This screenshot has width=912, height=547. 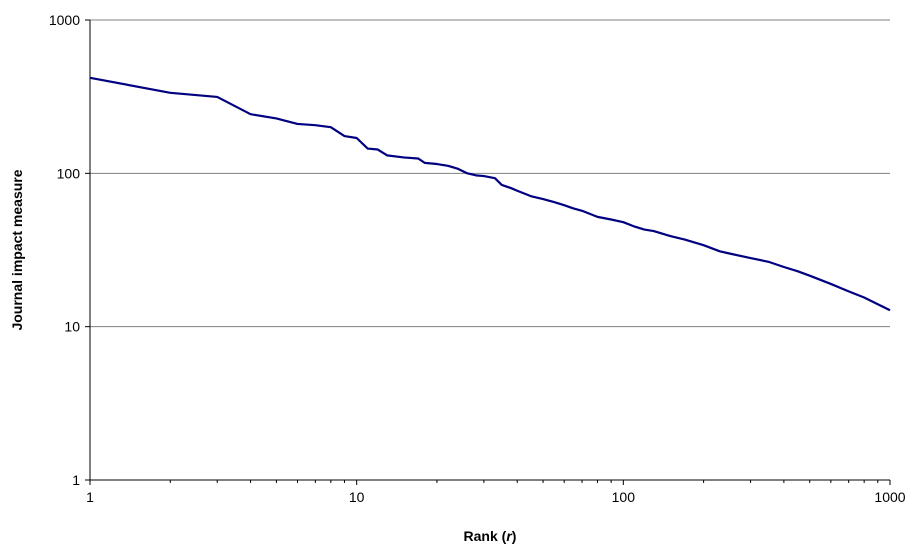 What do you see at coordinates (76, 480) in the screenshot?
I see `y-tick-label-1: 1` at bounding box center [76, 480].